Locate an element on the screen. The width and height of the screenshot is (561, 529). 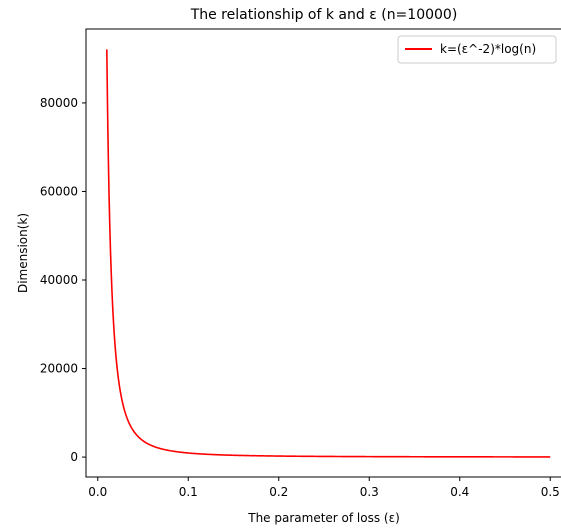
y-axis-label: Dimension(k) is located at coordinates (23, 253).